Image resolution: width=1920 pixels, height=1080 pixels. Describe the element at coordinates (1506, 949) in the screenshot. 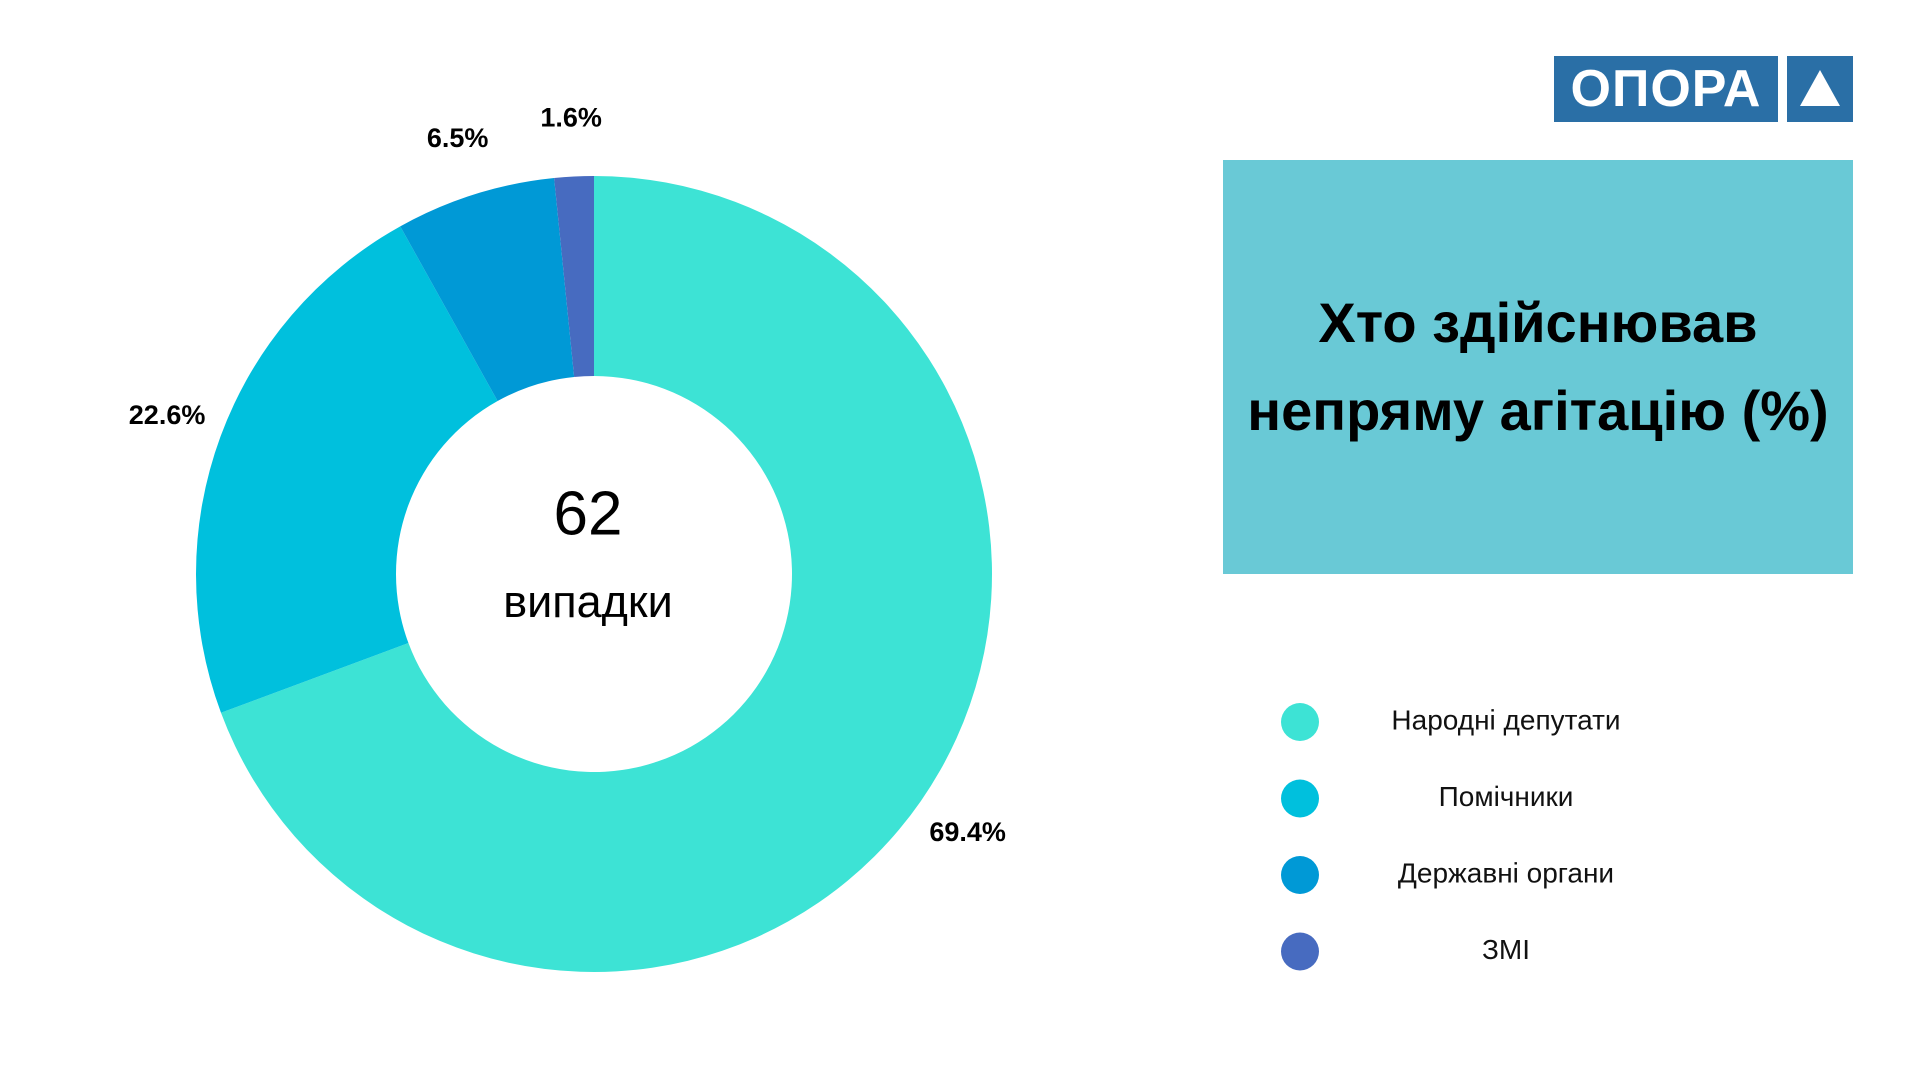

I see `legend-label: ЗМІ` at that location.